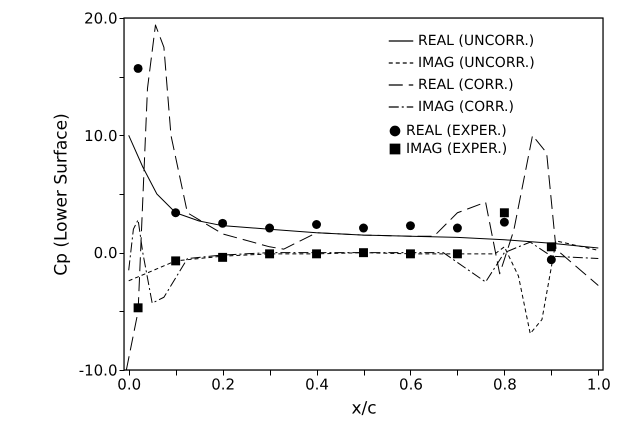 This screenshot has width=625, height=433. I want to click on legend-label: REAL (UNCORR.), so click(476, 41).